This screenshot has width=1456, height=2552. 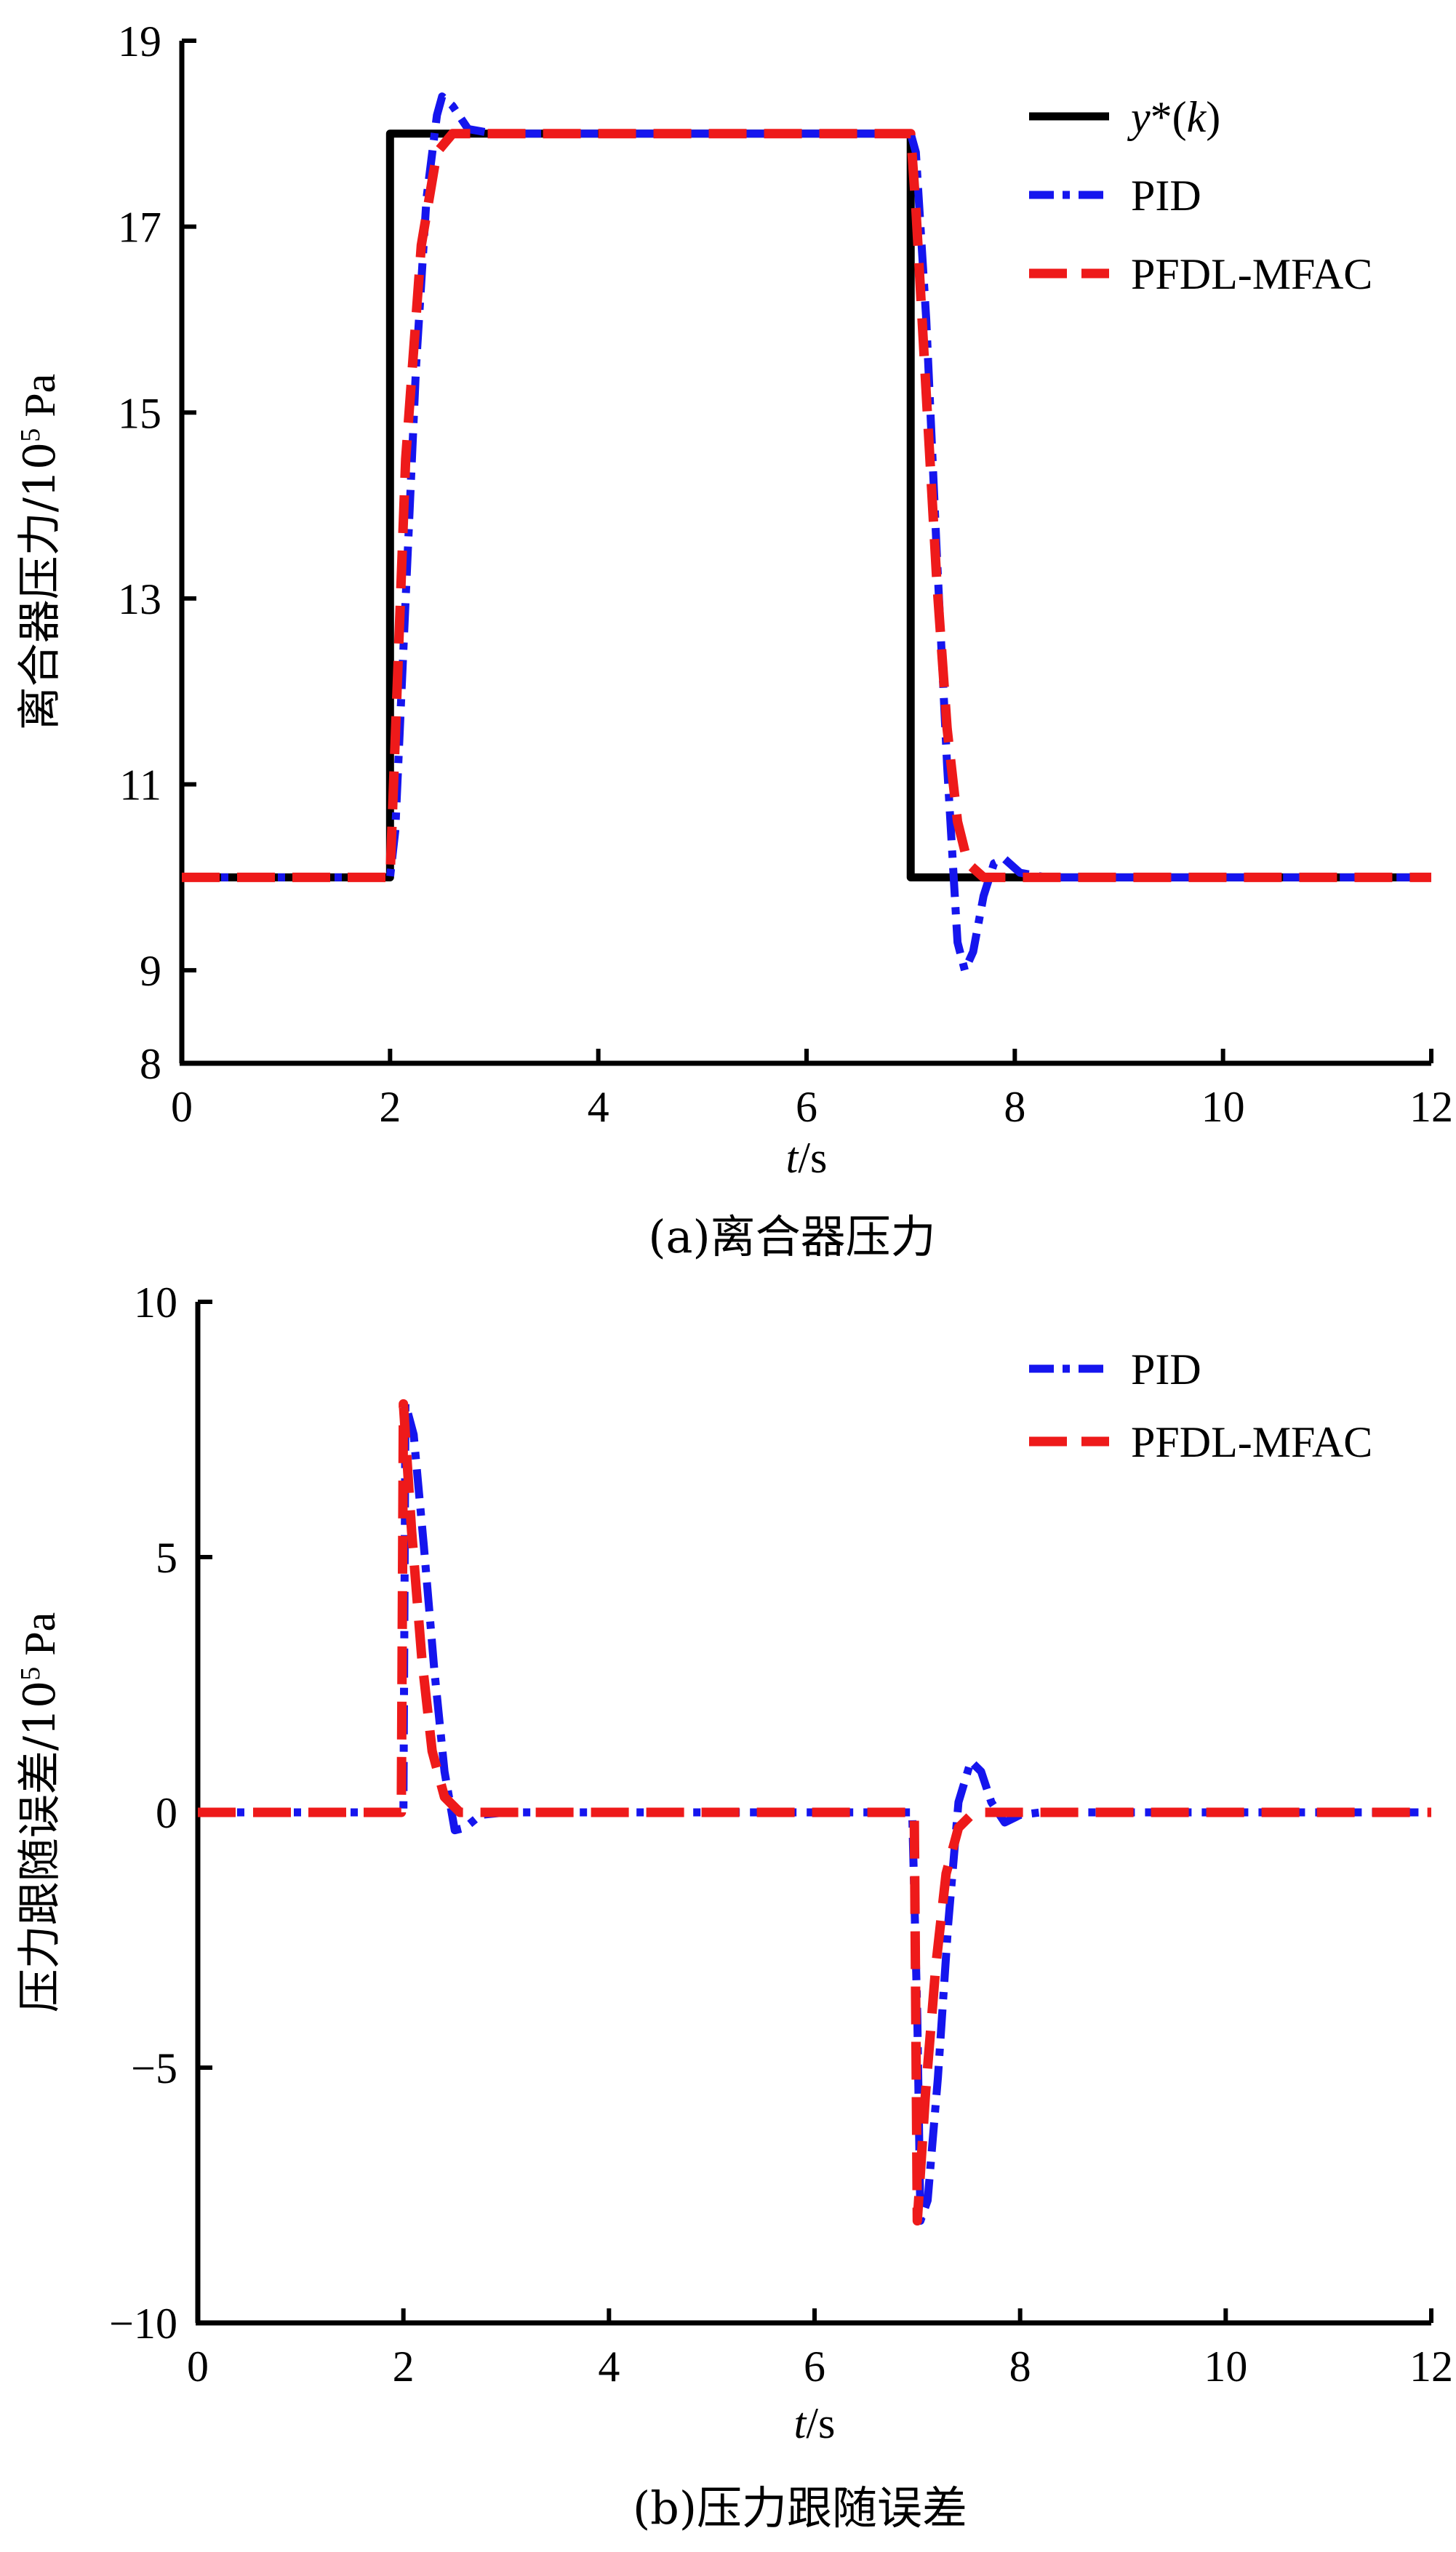 I want to click on y-tick-label: 11, so click(x=140, y=785).